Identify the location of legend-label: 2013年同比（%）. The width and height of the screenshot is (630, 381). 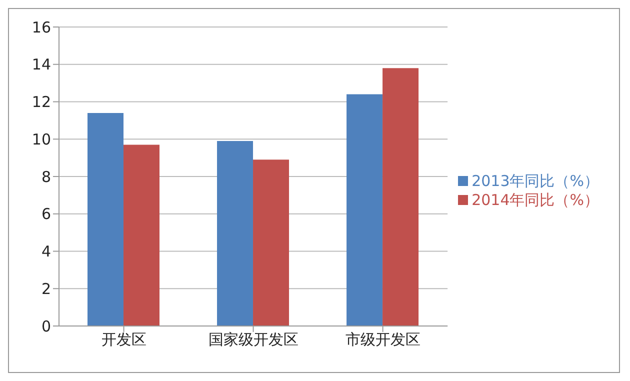
(535, 181).